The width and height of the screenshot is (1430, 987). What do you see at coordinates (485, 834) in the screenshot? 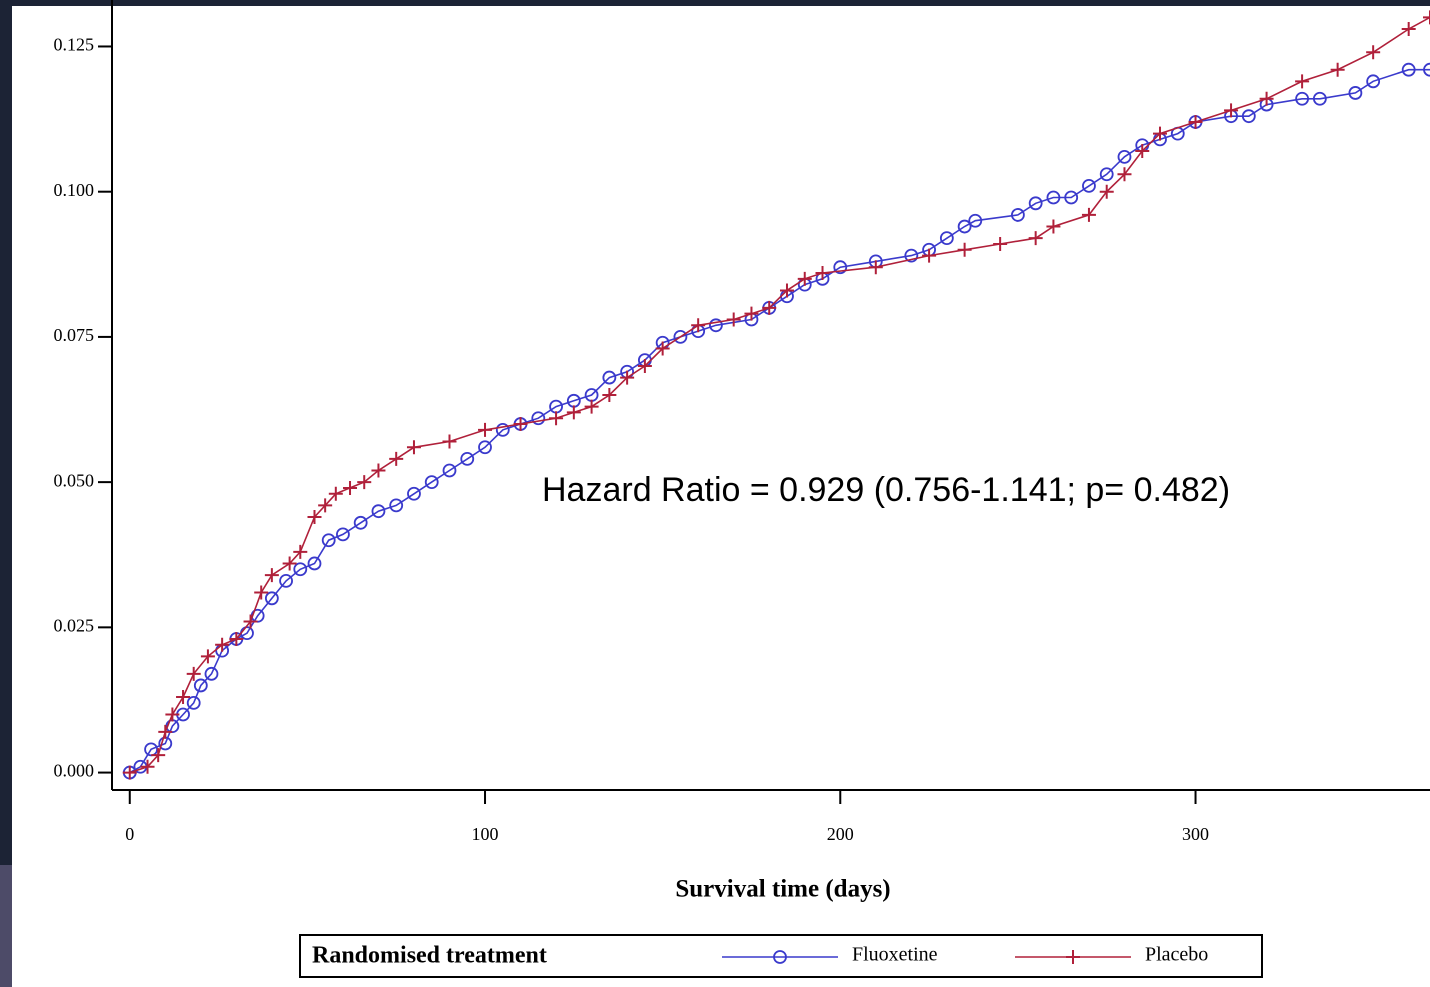
I see `x-tick-label: 100` at bounding box center [485, 834].